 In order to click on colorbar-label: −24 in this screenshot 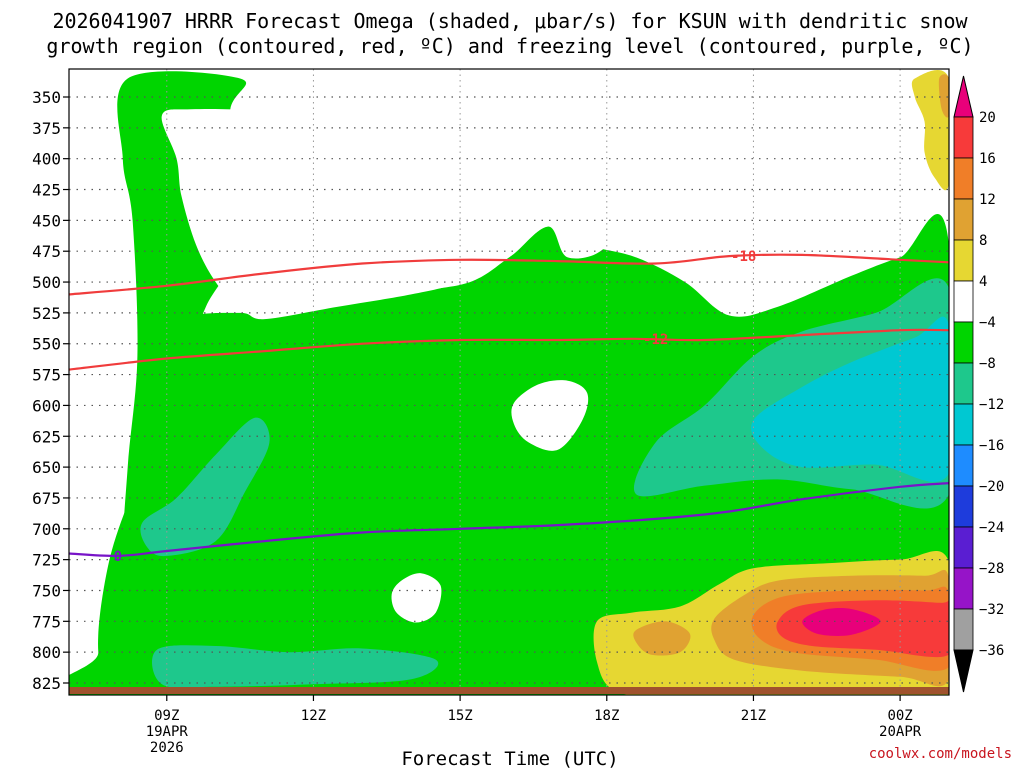, I will do `click(991, 528)`.